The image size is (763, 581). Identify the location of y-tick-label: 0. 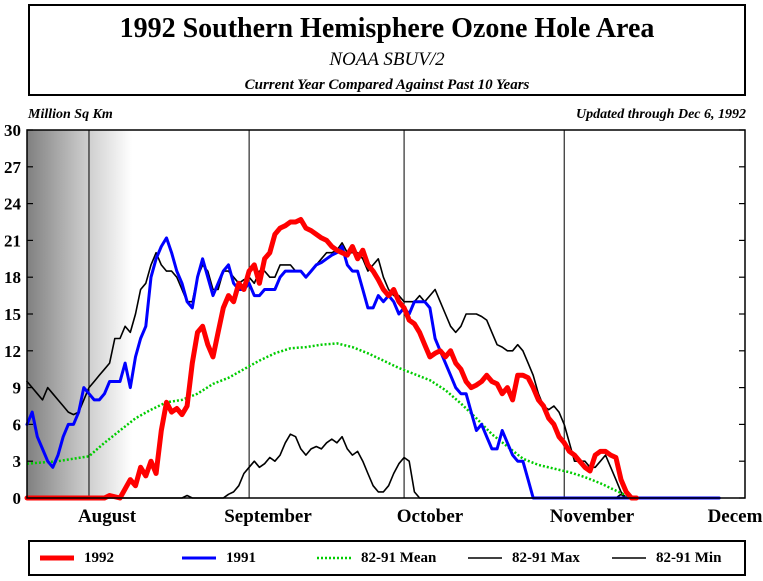
(17, 498).